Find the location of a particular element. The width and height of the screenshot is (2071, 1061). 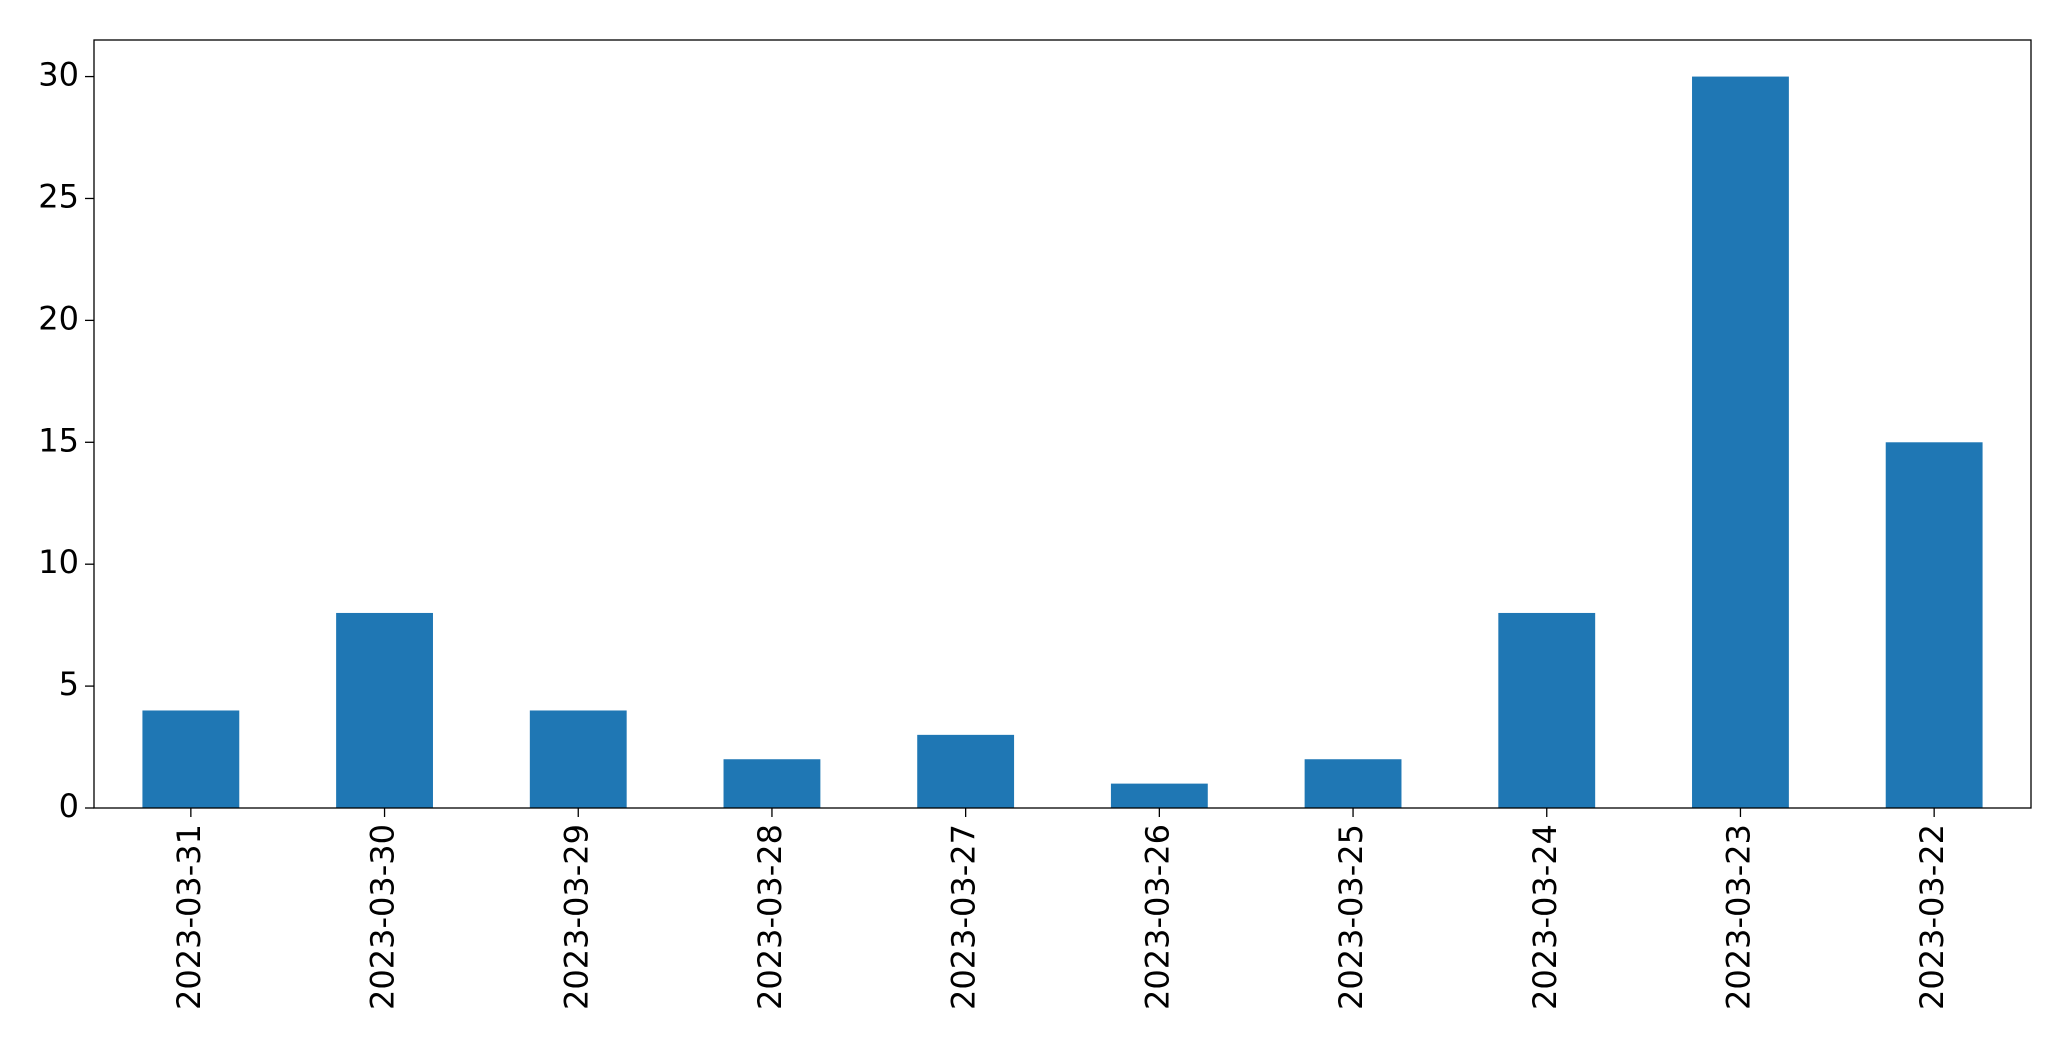

x-tick-label: 2023-03-30 is located at coordinates (383, 917).